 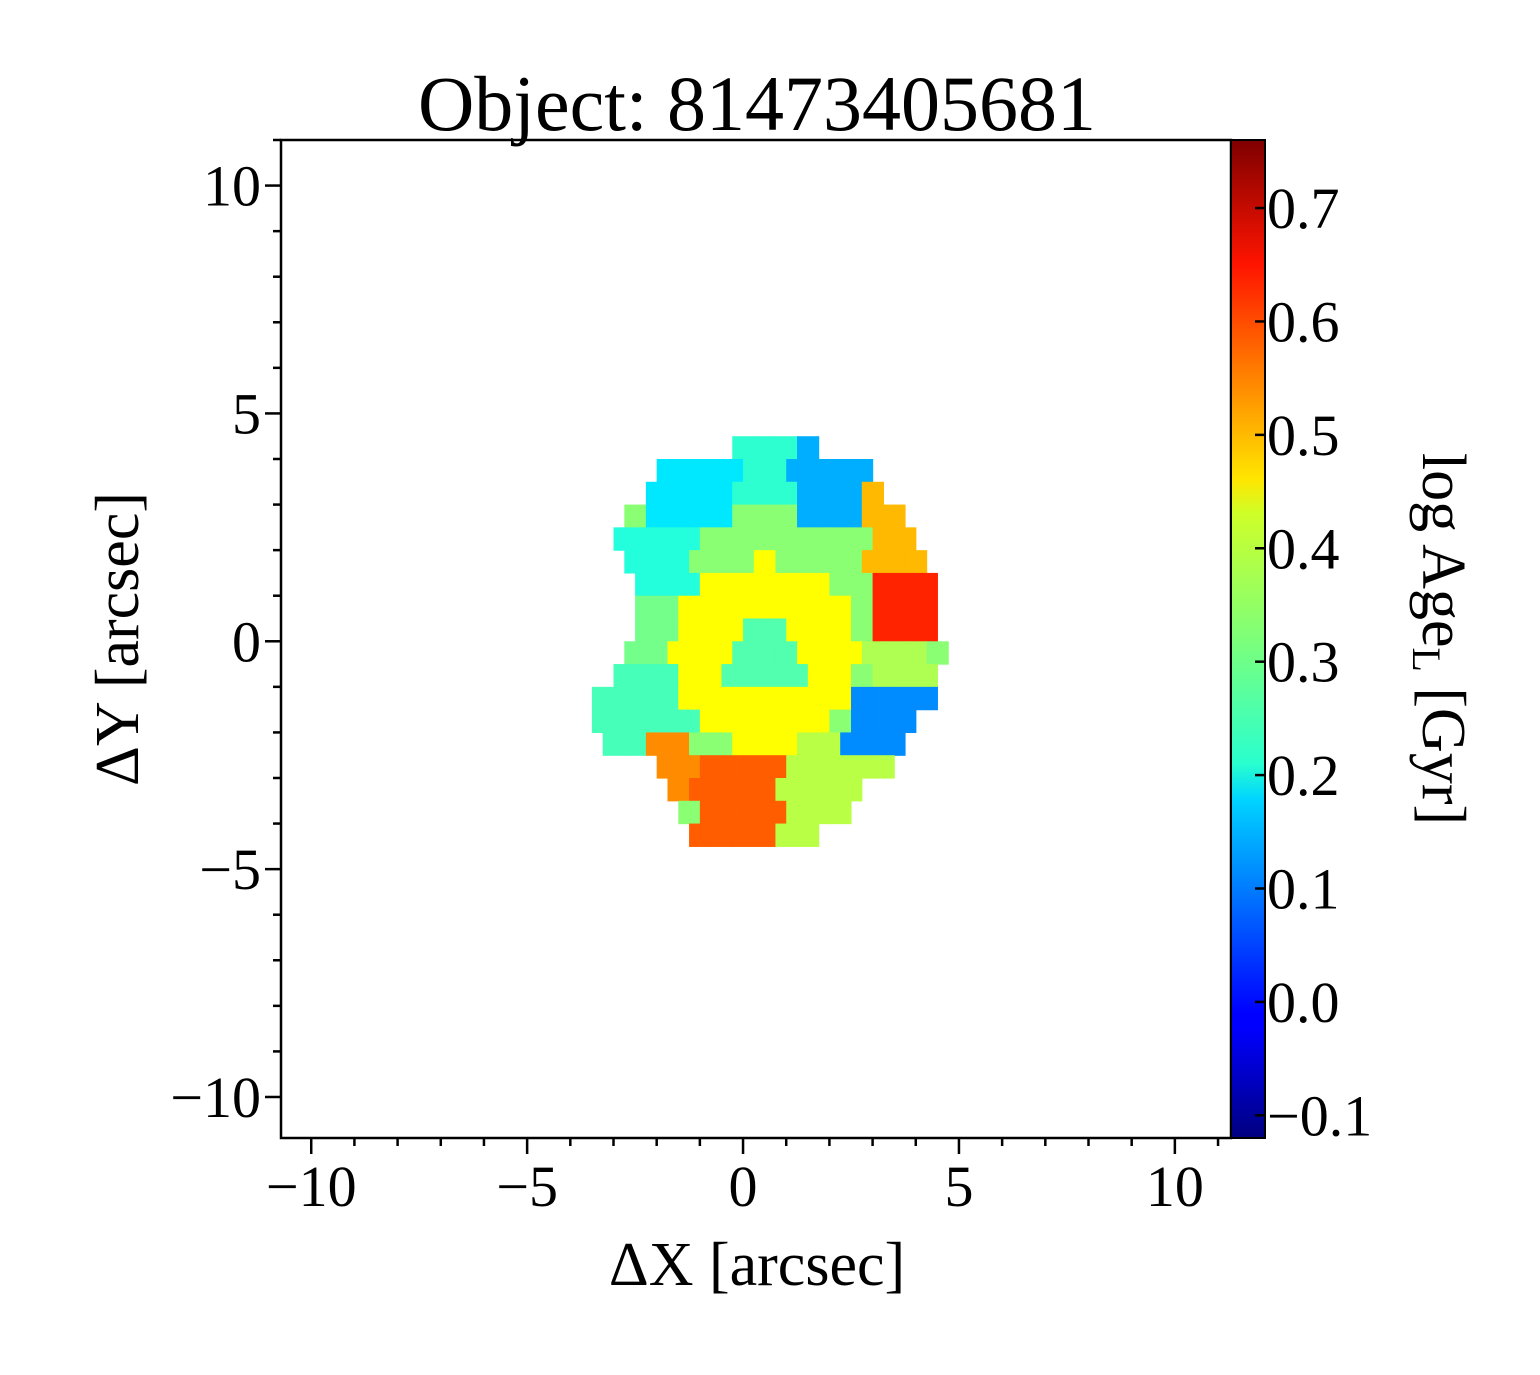 I want to click on colorbar-label-subscript: L, so click(x=1426, y=659).